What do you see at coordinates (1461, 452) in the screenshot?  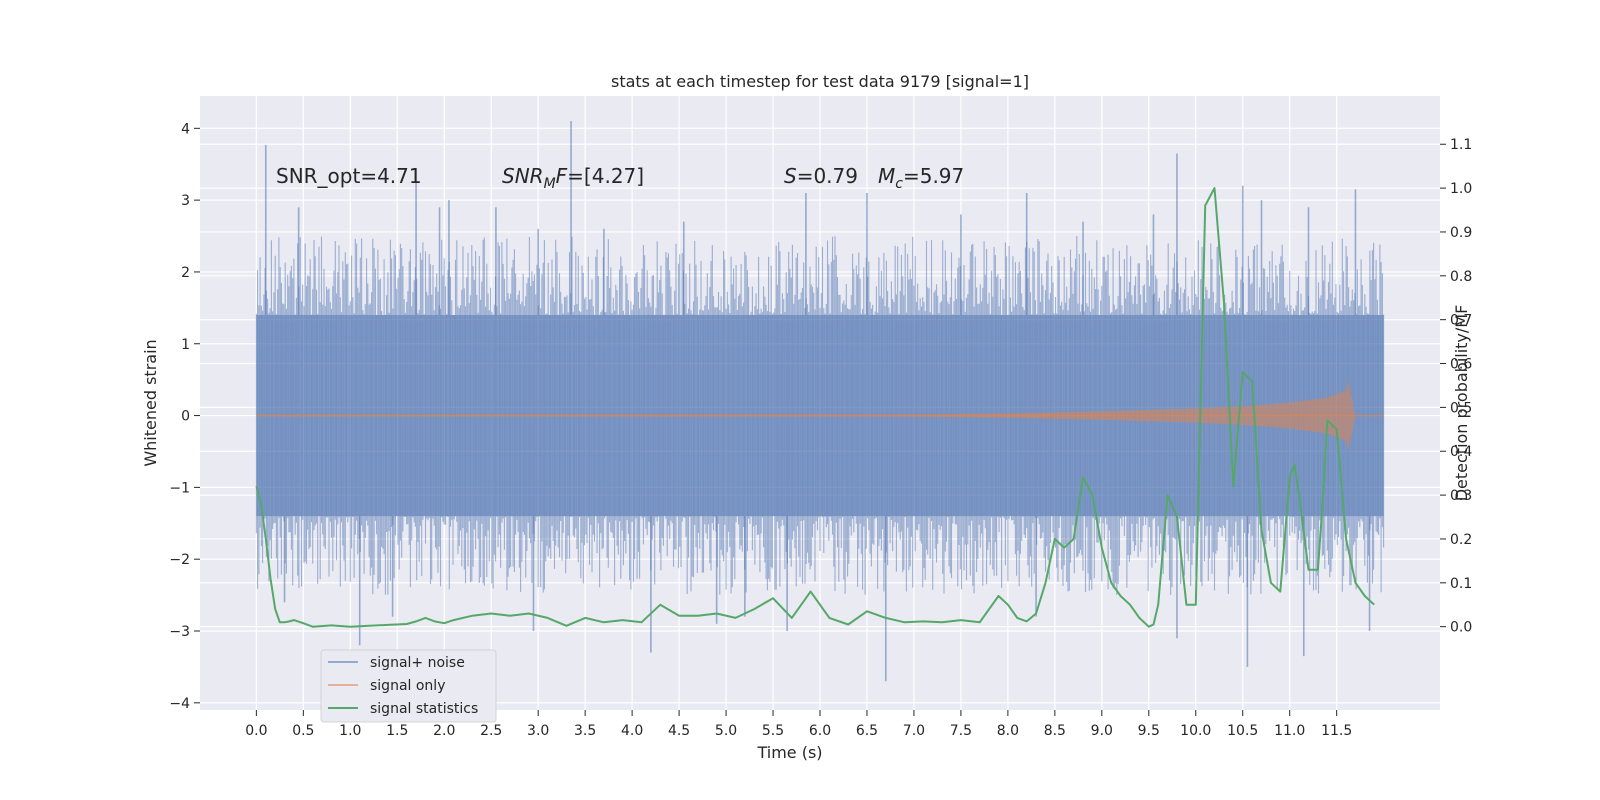 I see `y2-tick-label-4: 0.4` at bounding box center [1461, 452].